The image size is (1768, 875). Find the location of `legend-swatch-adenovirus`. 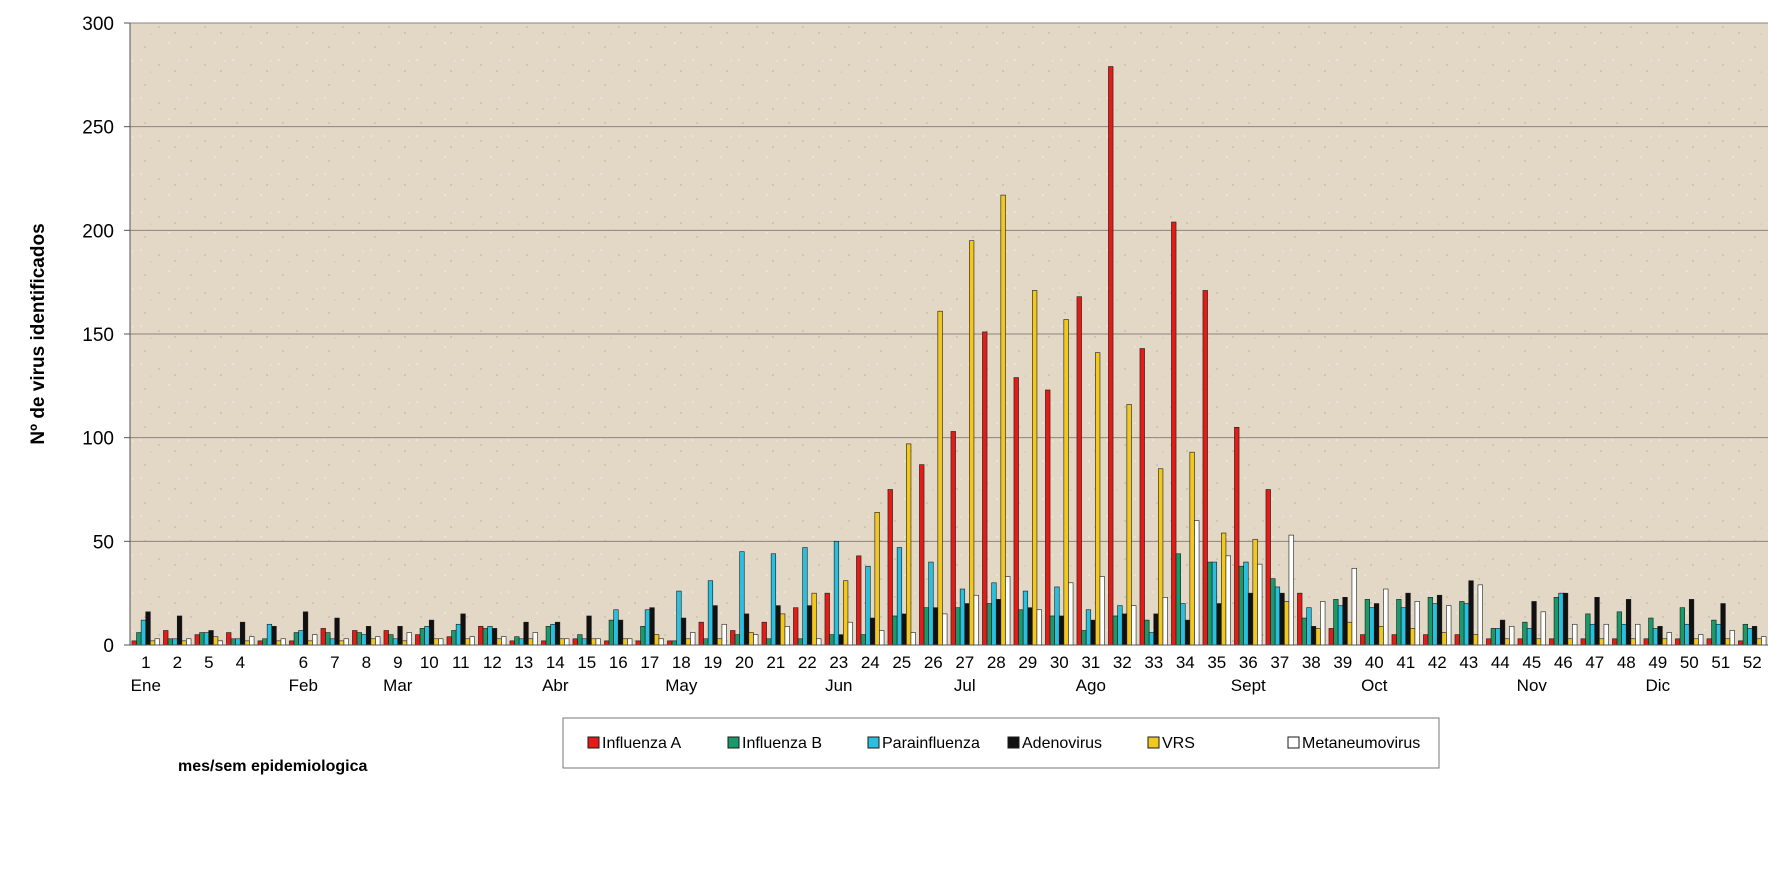

legend-swatch-adenovirus is located at coordinates (1013, 742).